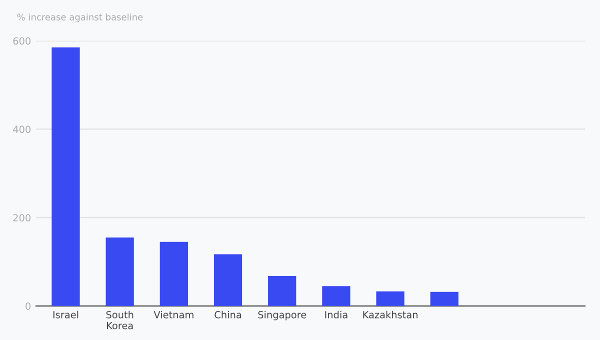 The height and width of the screenshot is (340, 600). Describe the element at coordinates (28, 306) in the screenshot. I see `y-tick-label: 0` at that location.